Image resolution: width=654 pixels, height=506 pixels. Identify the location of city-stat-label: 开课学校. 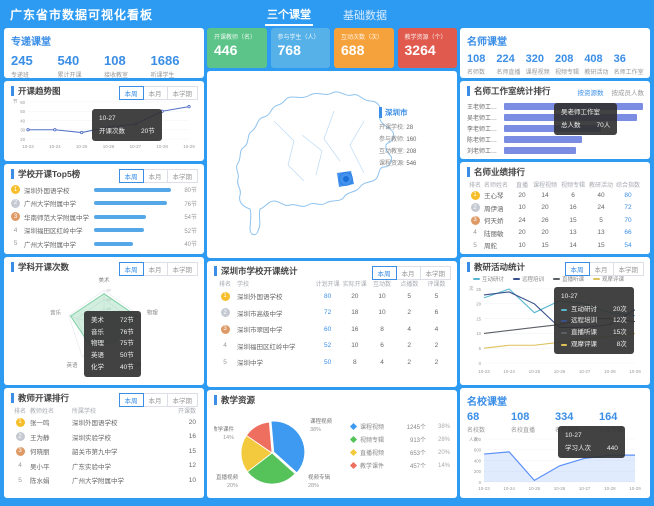
(391, 128).